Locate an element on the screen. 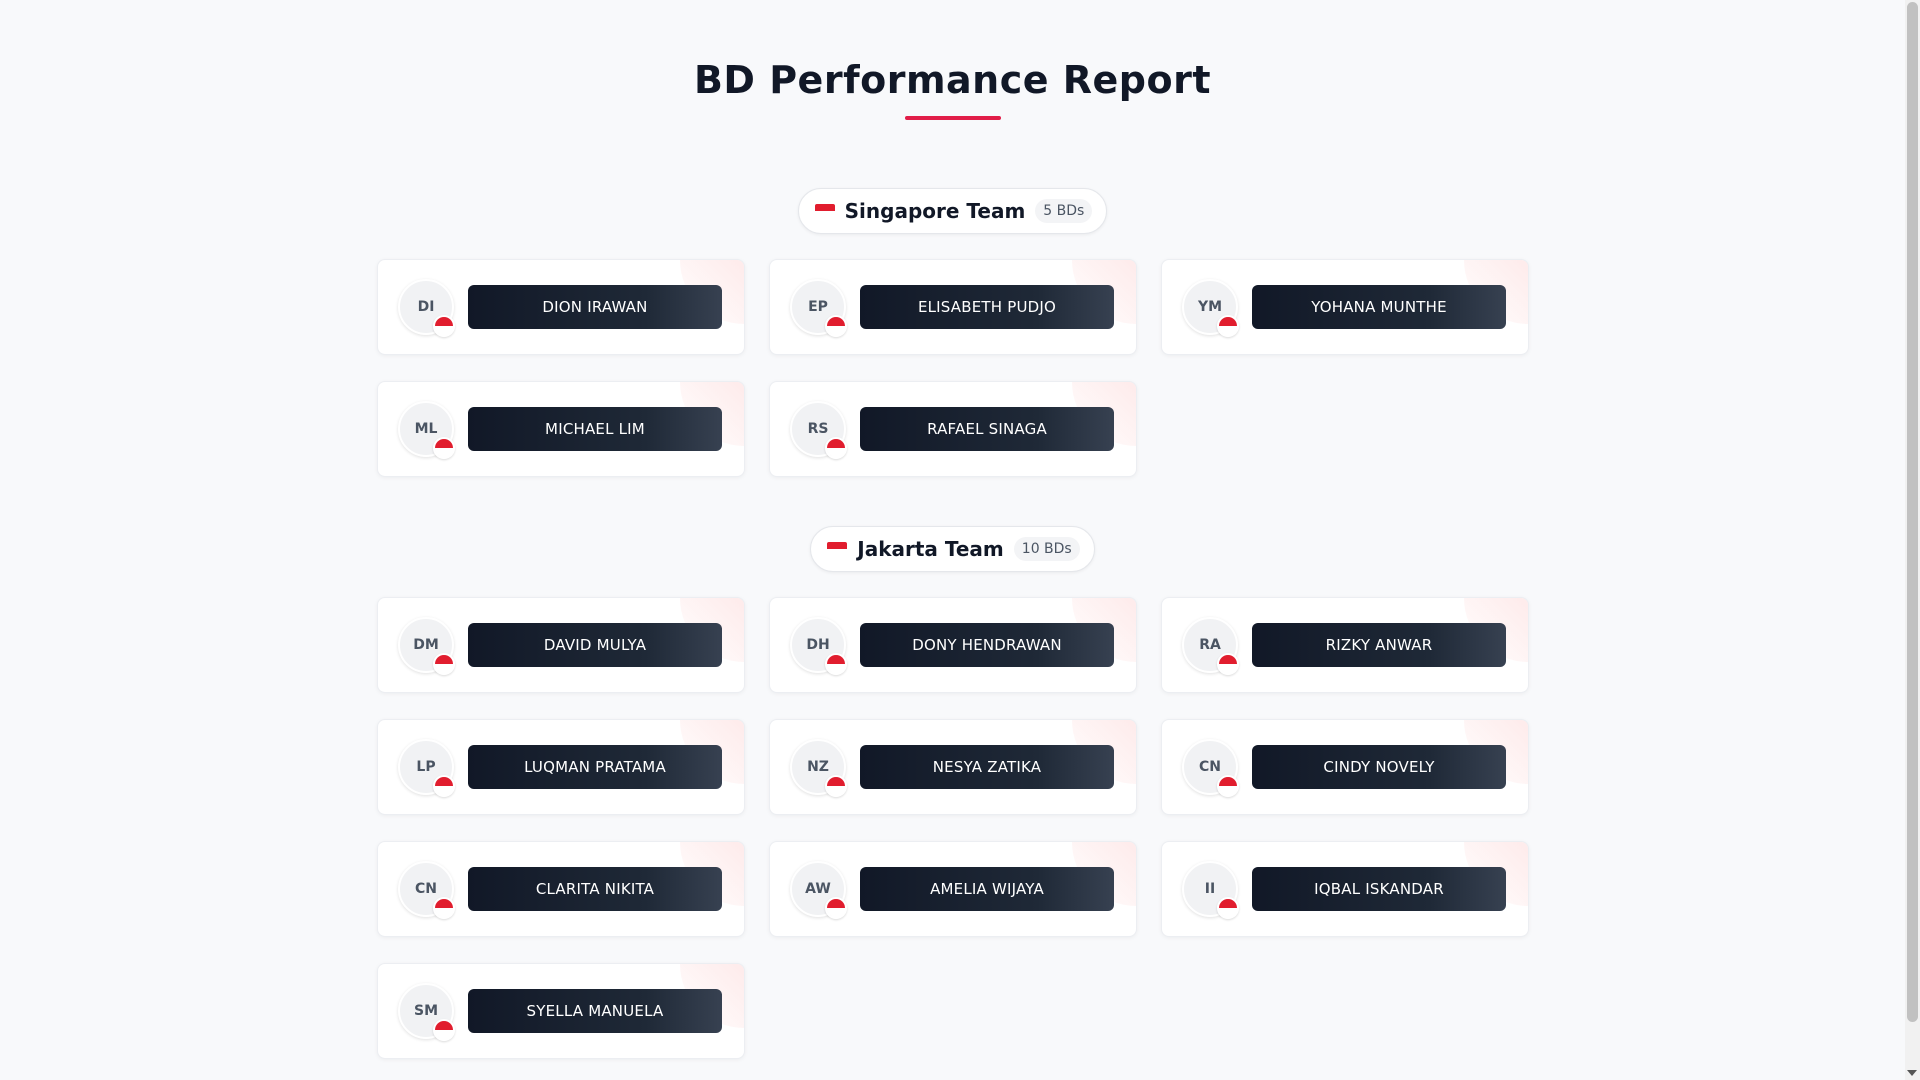 Image resolution: width=1920 pixels, height=1080 pixels. bd-card: LP LUQMAN PRATAMA is located at coordinates (561, 767).